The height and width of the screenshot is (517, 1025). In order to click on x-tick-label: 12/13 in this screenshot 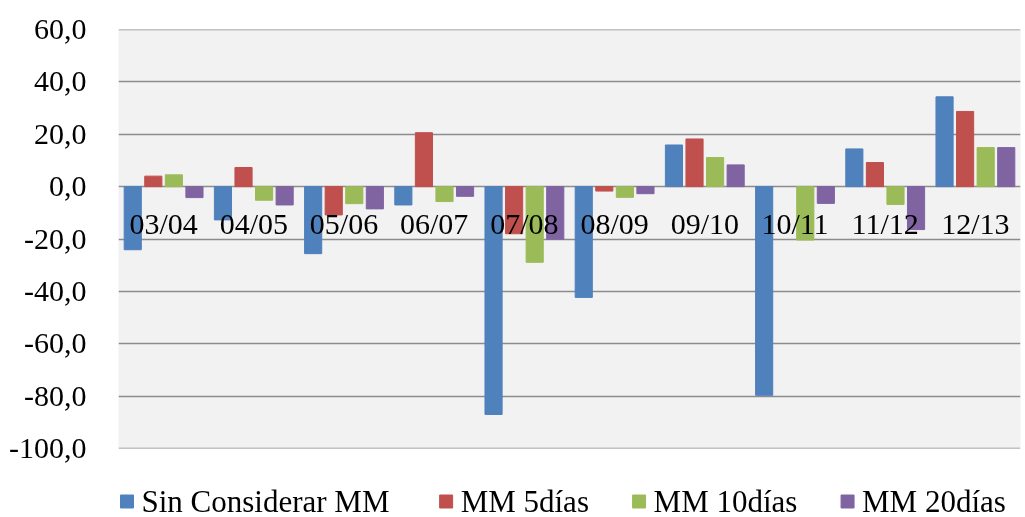, I will do `click(975, 223)`.